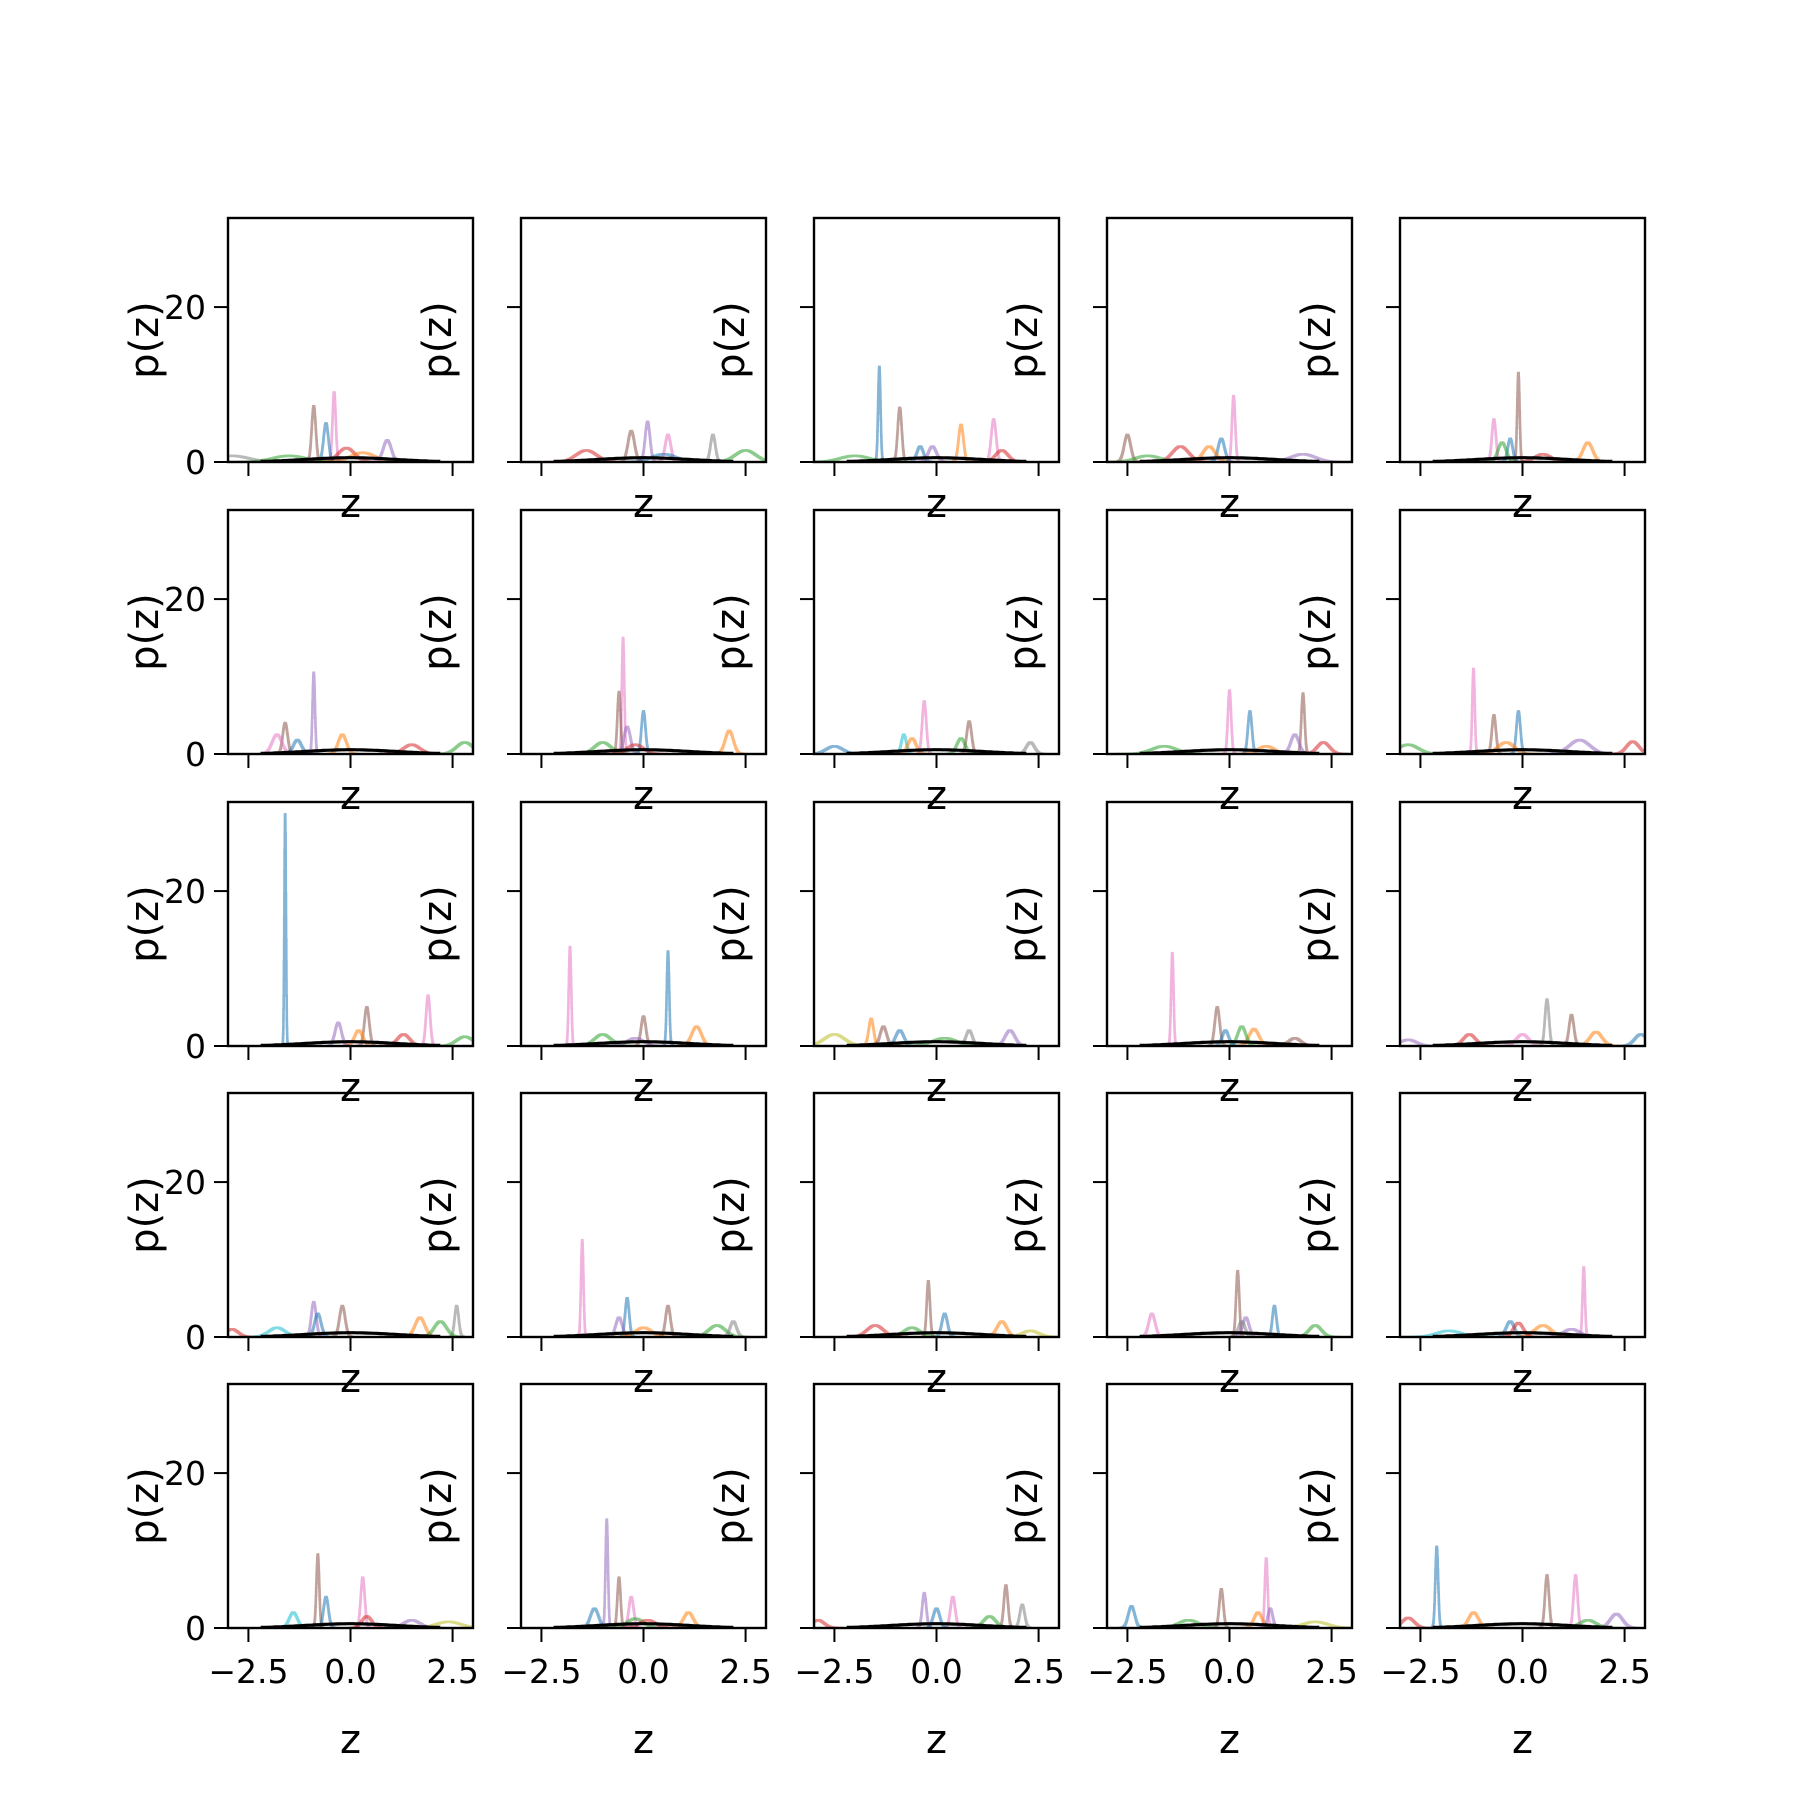 The height and width of the screenshot is (1800, 1800). What do you see at coordinates (884, 663) in the screenshot?
I see `subplot-r1-c2: p(z) z` at bounding box center [884, 663].